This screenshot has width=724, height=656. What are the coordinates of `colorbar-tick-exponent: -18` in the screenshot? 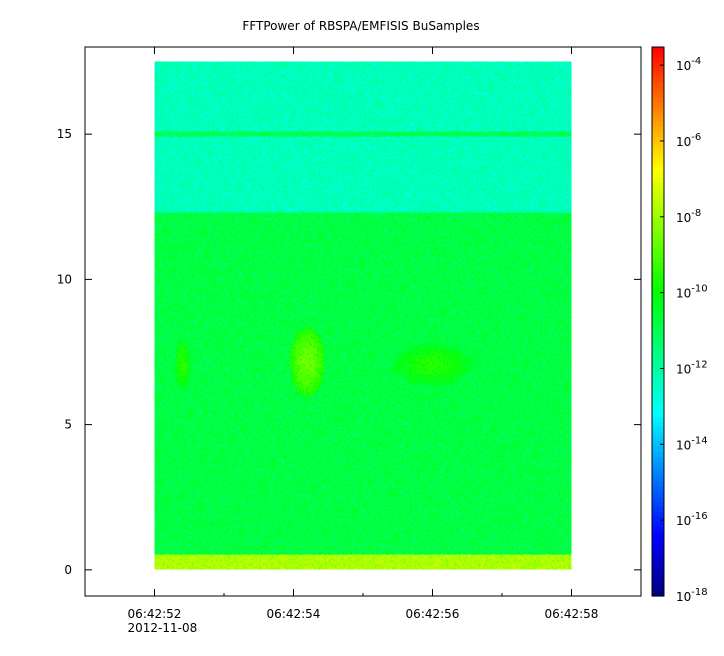 It's located at (699, 592).